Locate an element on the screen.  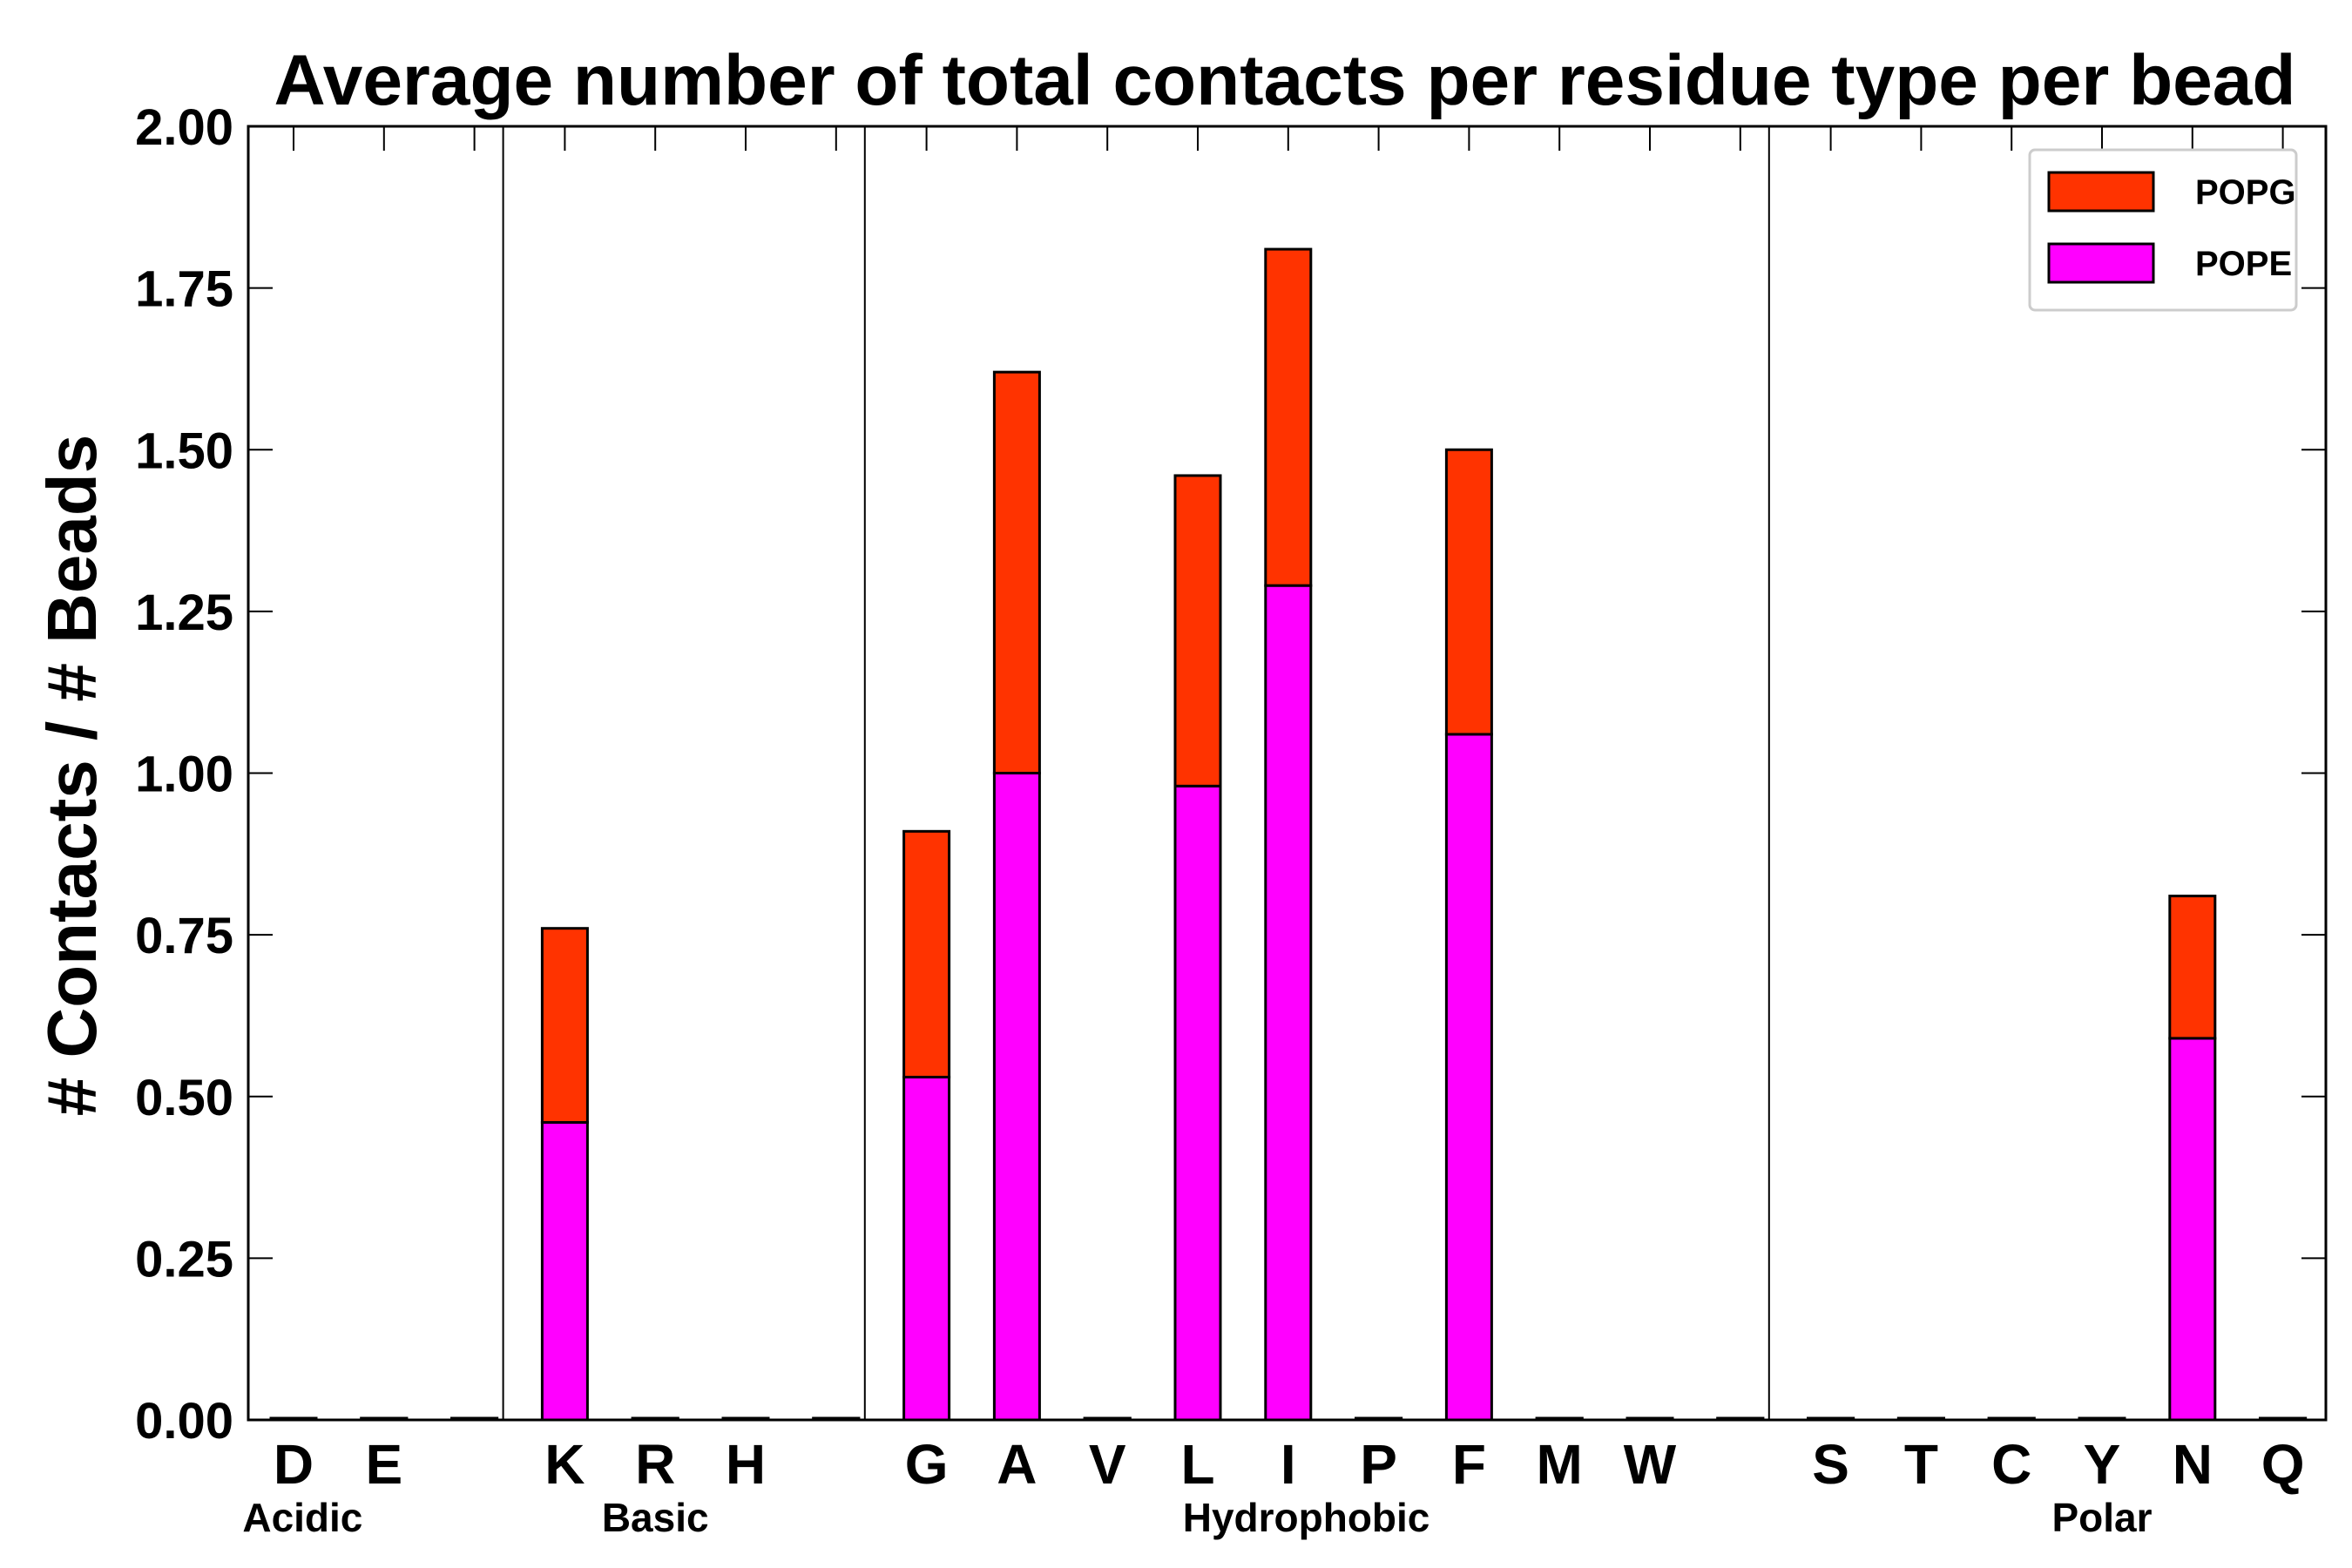
legend-swatch-pope is located at coordinates (2101, 263).